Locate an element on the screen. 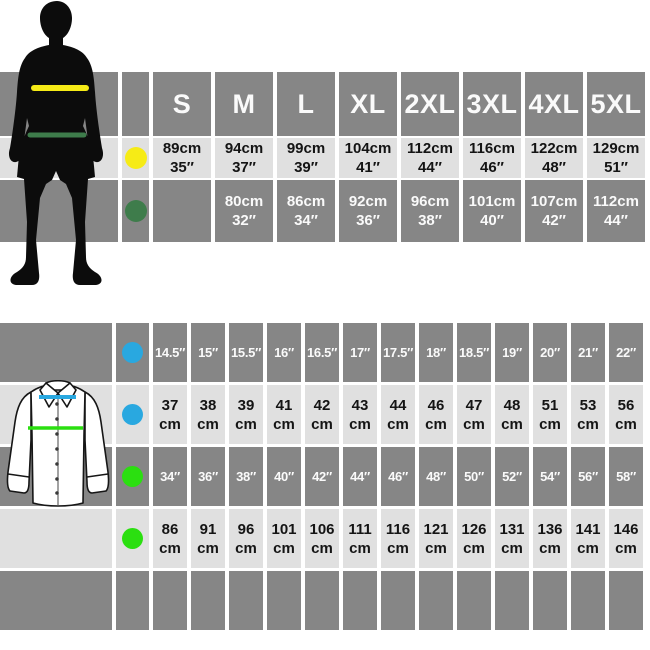  chest-inch-value-7: 48″ is located at coordinates (436, 476).